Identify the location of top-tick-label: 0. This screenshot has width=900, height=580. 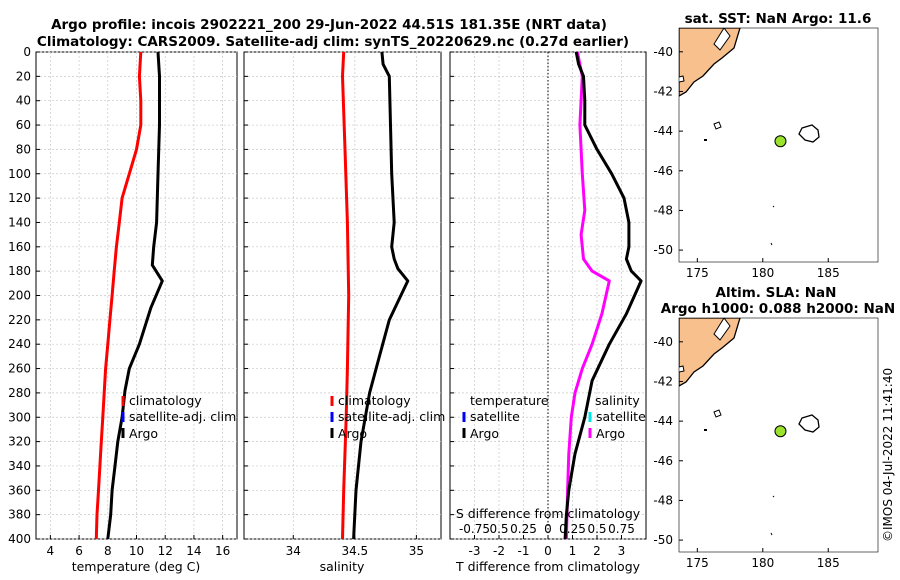
(548, 529).